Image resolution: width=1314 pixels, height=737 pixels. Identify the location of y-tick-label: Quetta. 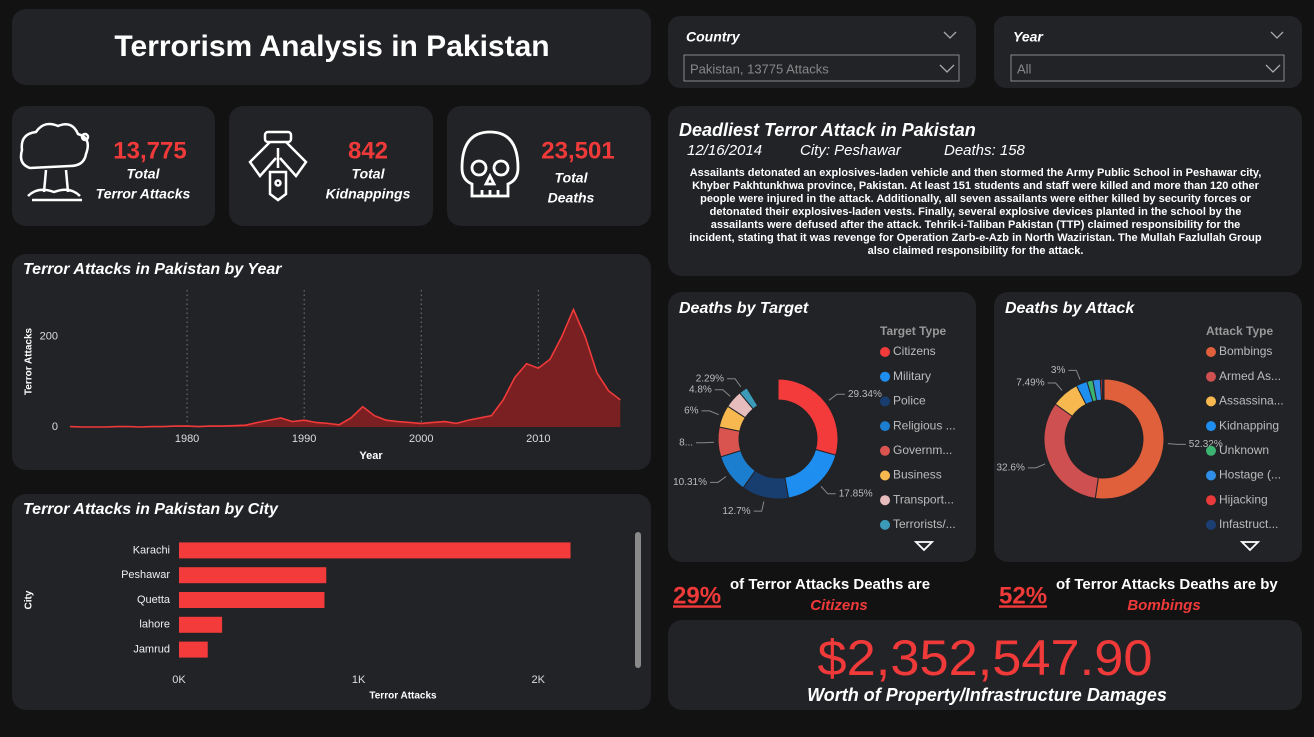
(154, 600).